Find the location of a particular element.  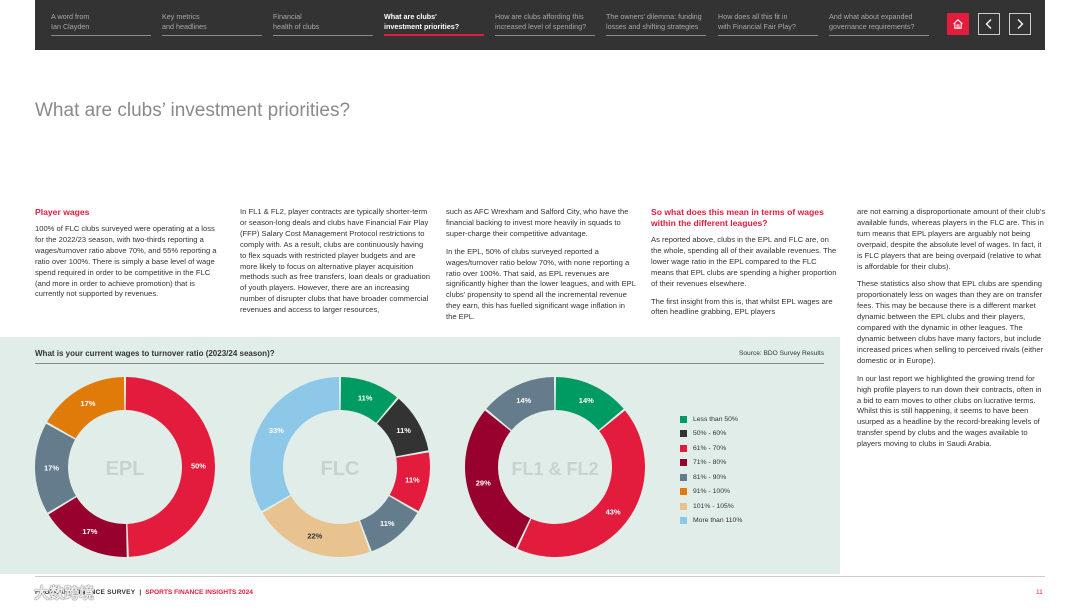

legend-item: Less than 50% is located at coordinates (711, 419).